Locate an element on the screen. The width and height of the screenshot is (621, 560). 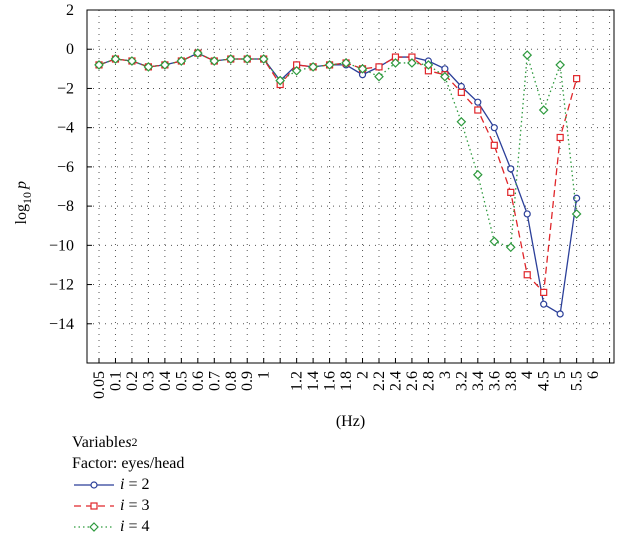
x-tick-label: 0.5 is located at coordinates (181, 381).